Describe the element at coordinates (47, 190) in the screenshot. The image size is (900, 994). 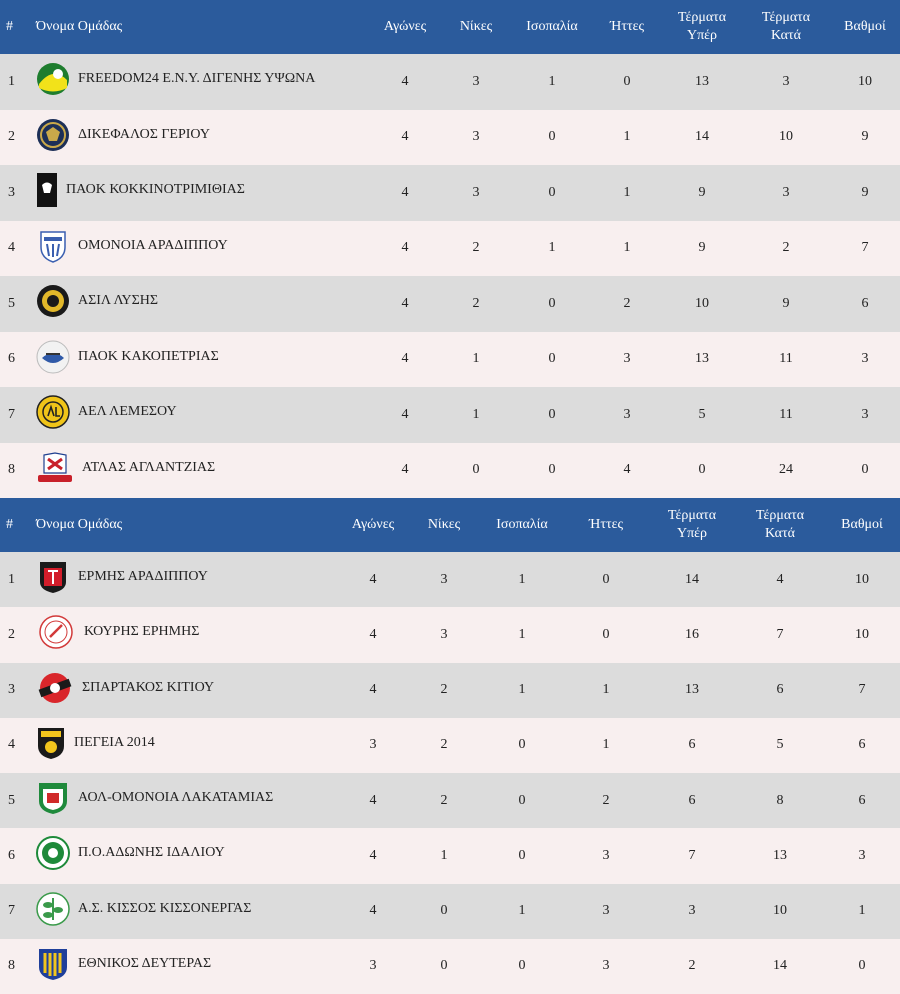
I see `paok-kokkinotrimithias-logo` at that location.